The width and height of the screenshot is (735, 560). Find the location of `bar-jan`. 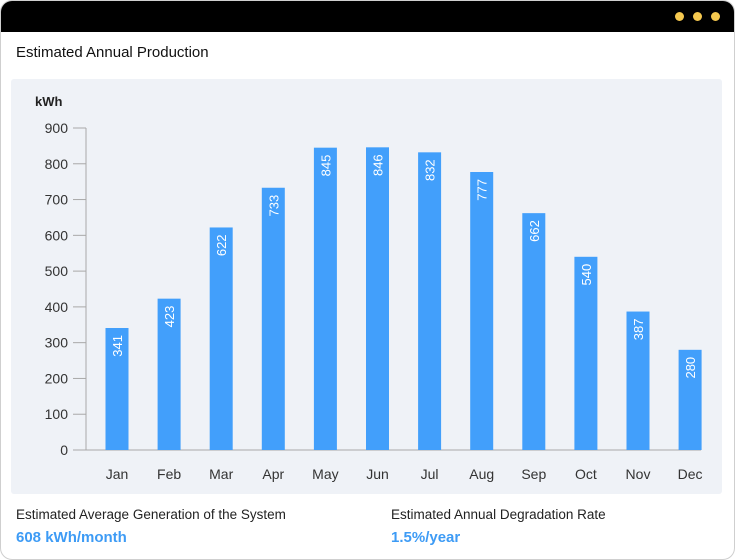

bar-jan is located at coordinates (117, 388).